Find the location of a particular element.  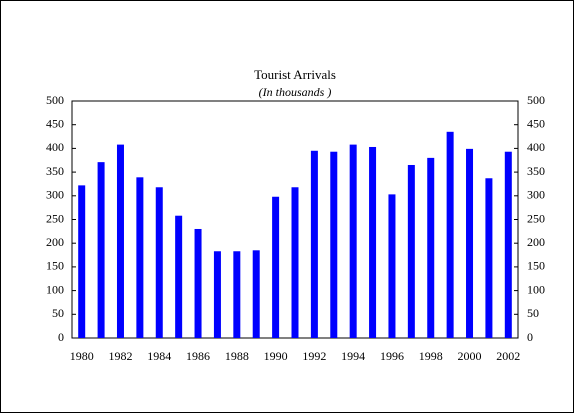

y2-tick-label: 500 is located at coordinates (536, 100).